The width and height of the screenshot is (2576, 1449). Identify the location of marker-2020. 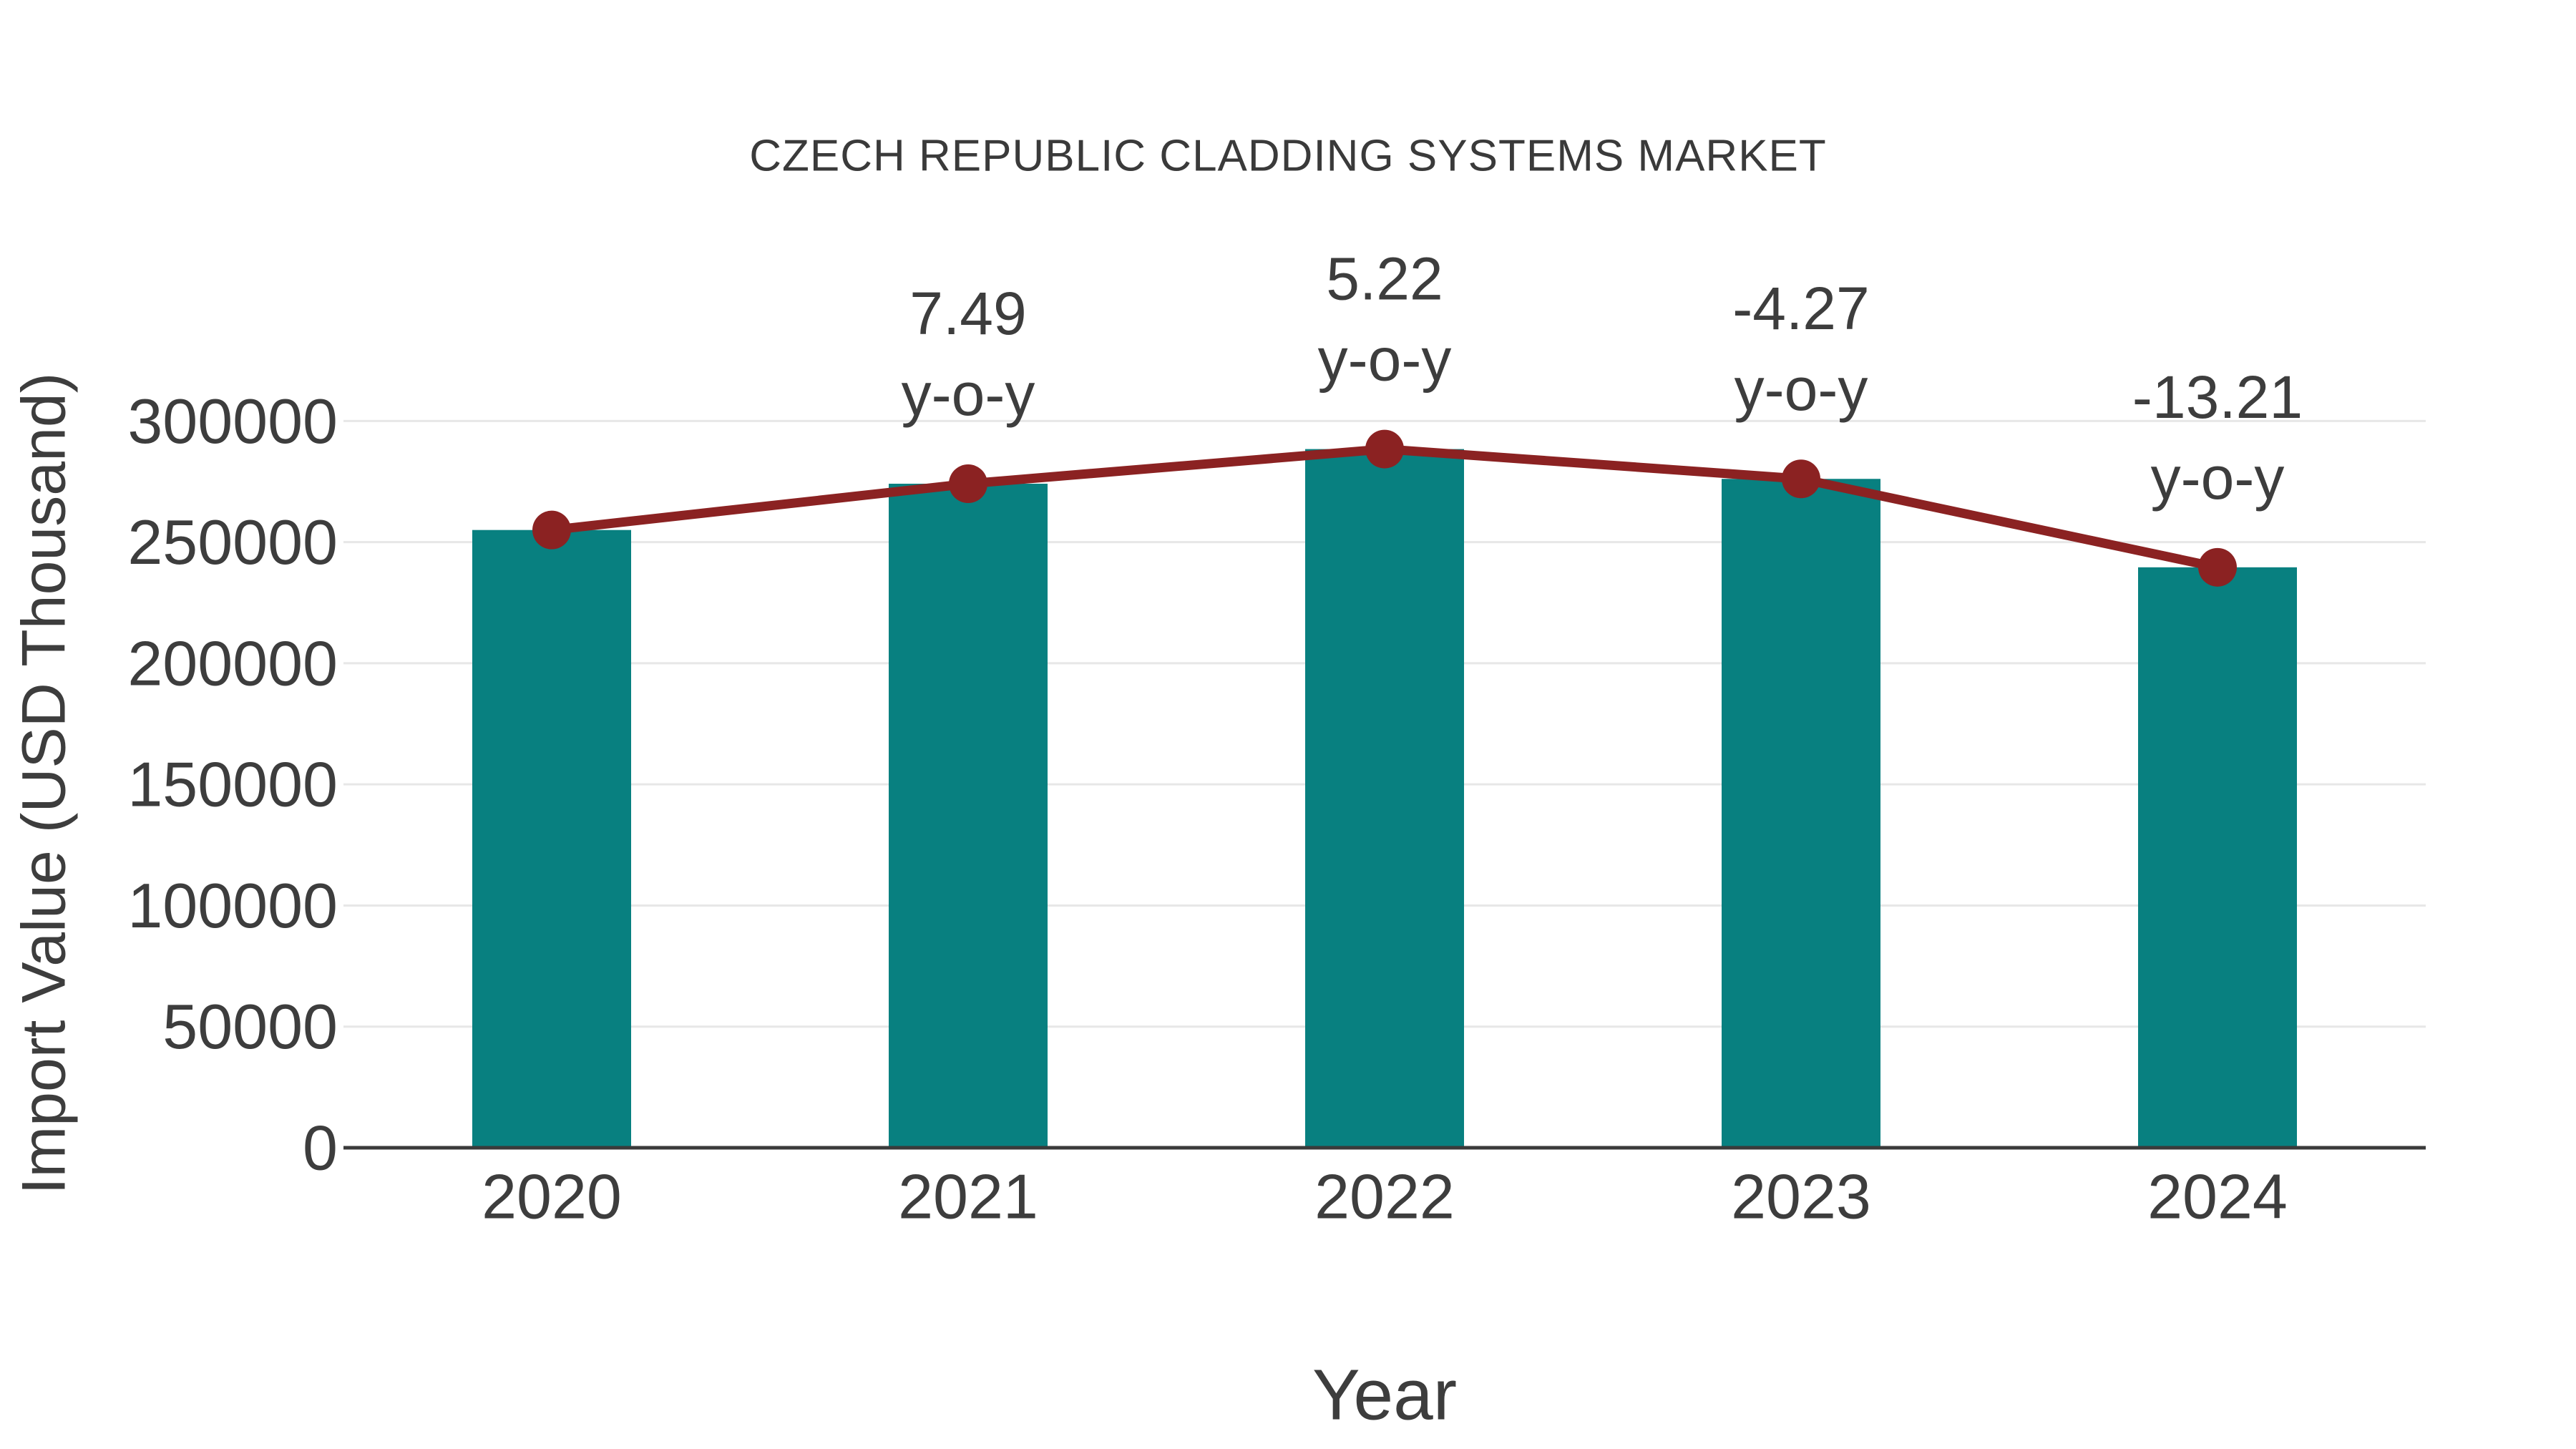
(551, 530).